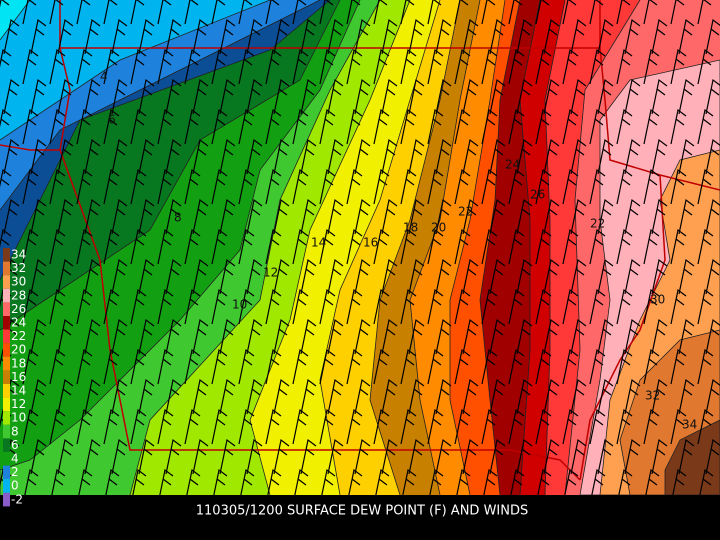  I want to click on contour-label: 32, so click(652, 396).